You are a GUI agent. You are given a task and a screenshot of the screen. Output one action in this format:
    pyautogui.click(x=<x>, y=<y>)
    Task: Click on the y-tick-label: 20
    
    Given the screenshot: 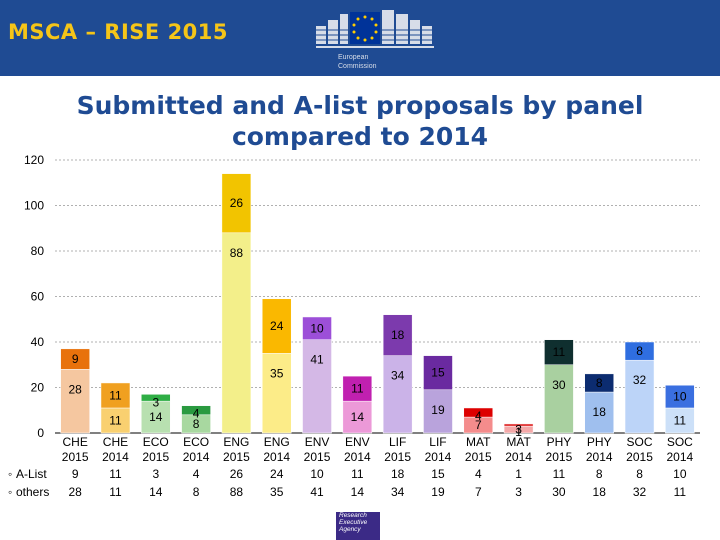 What is the action you would take?
    pyautogui.click(x=38, y=388)
    